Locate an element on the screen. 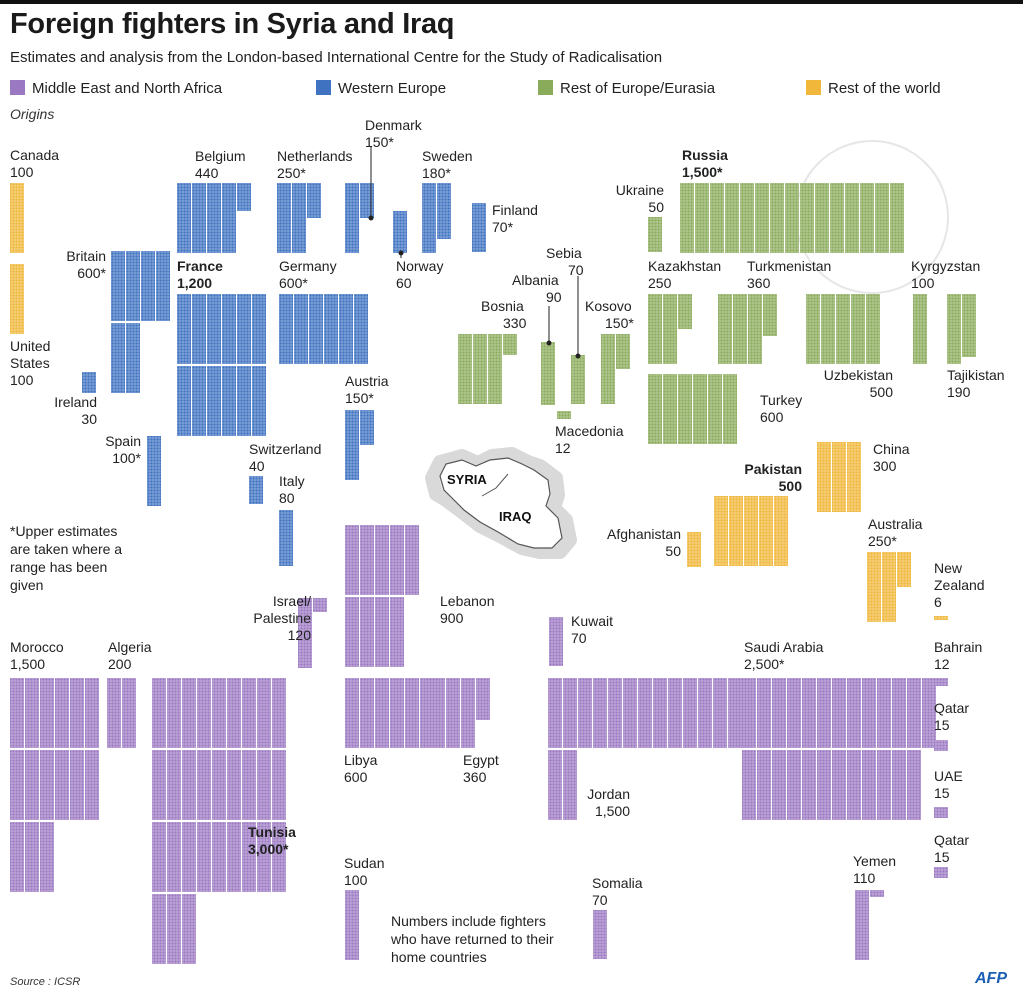 This screenshot has width=1023, height=996. map-label-syria: SYRIA is located at coordinates (467, 479).